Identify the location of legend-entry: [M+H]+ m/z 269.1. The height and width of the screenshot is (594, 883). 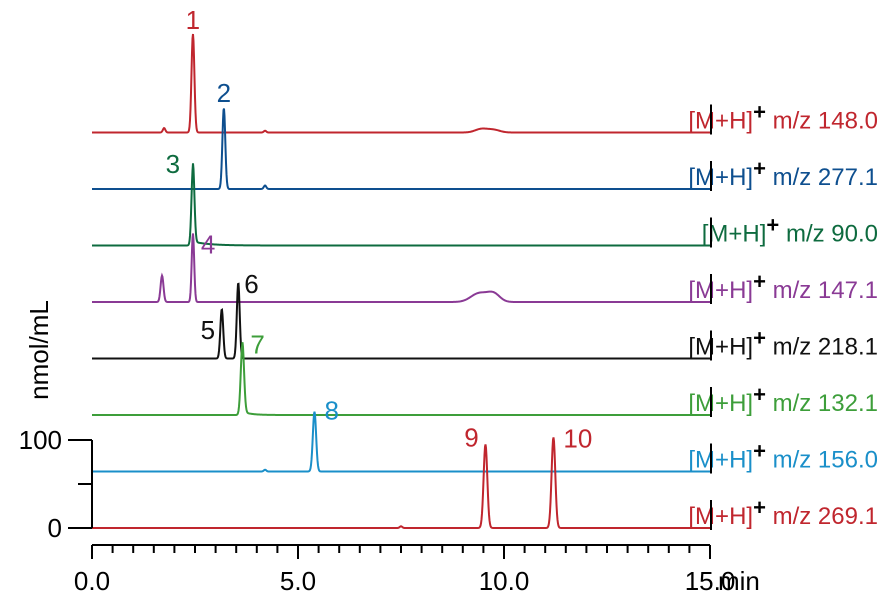
(783, 512).